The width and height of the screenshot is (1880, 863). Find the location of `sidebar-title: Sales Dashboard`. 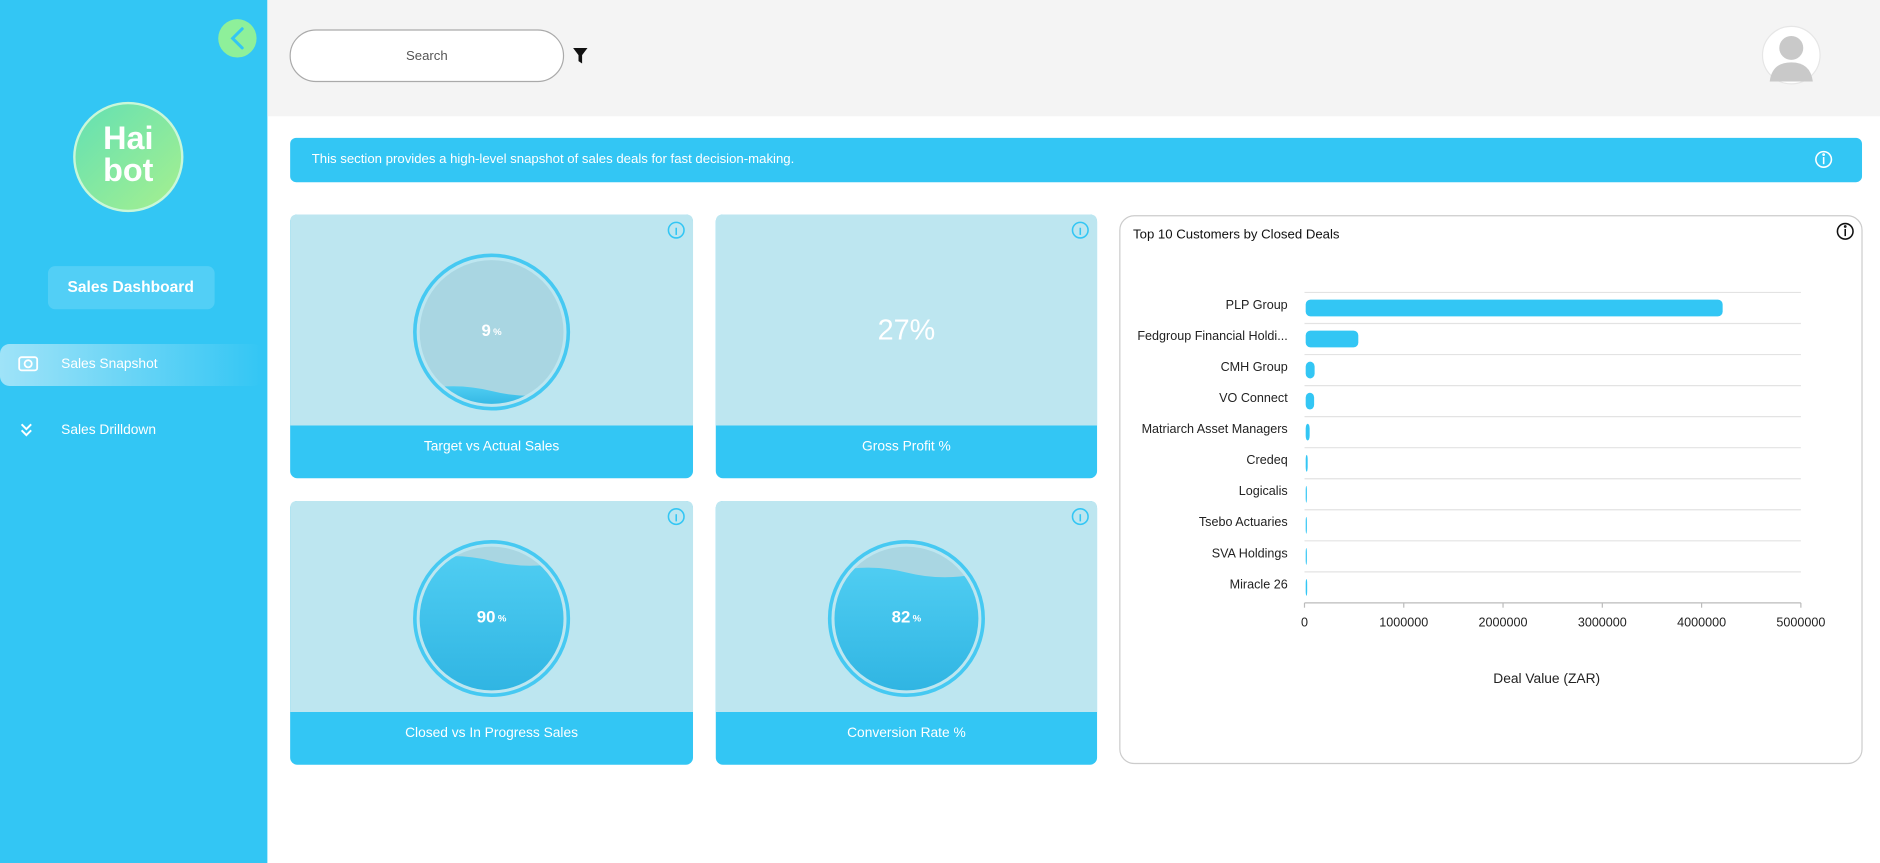

sidebar-title: Sales Dashboard is located at coordinates (130, 287).